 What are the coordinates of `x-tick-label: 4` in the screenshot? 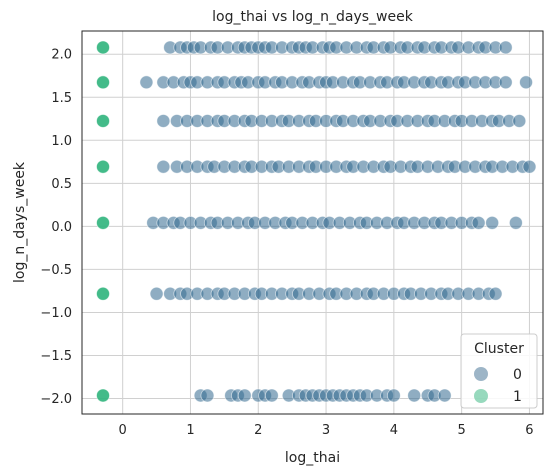 It's located at (394, 430).